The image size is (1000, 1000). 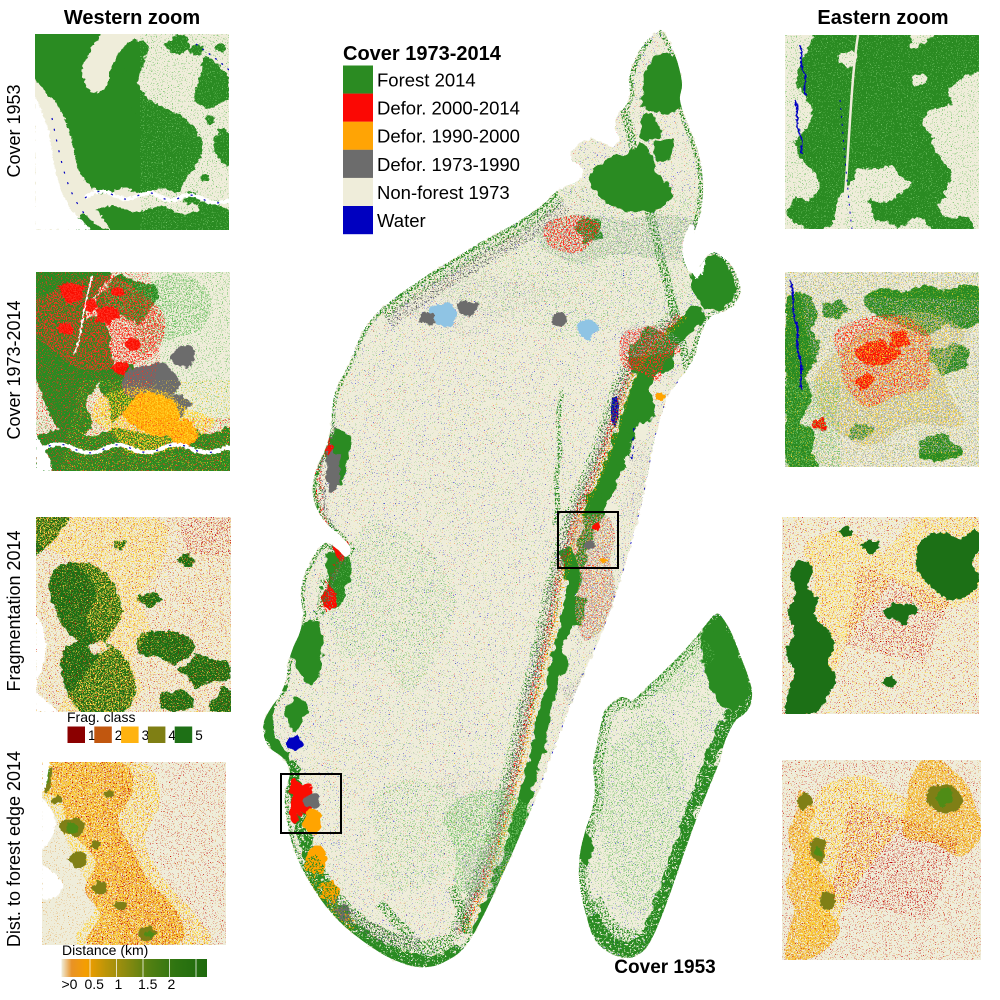 What do you see at coordinates (14, 610) in the screenshot?
I see `svg-text: Fragmentation 2014` at bounding box center [14, 610].